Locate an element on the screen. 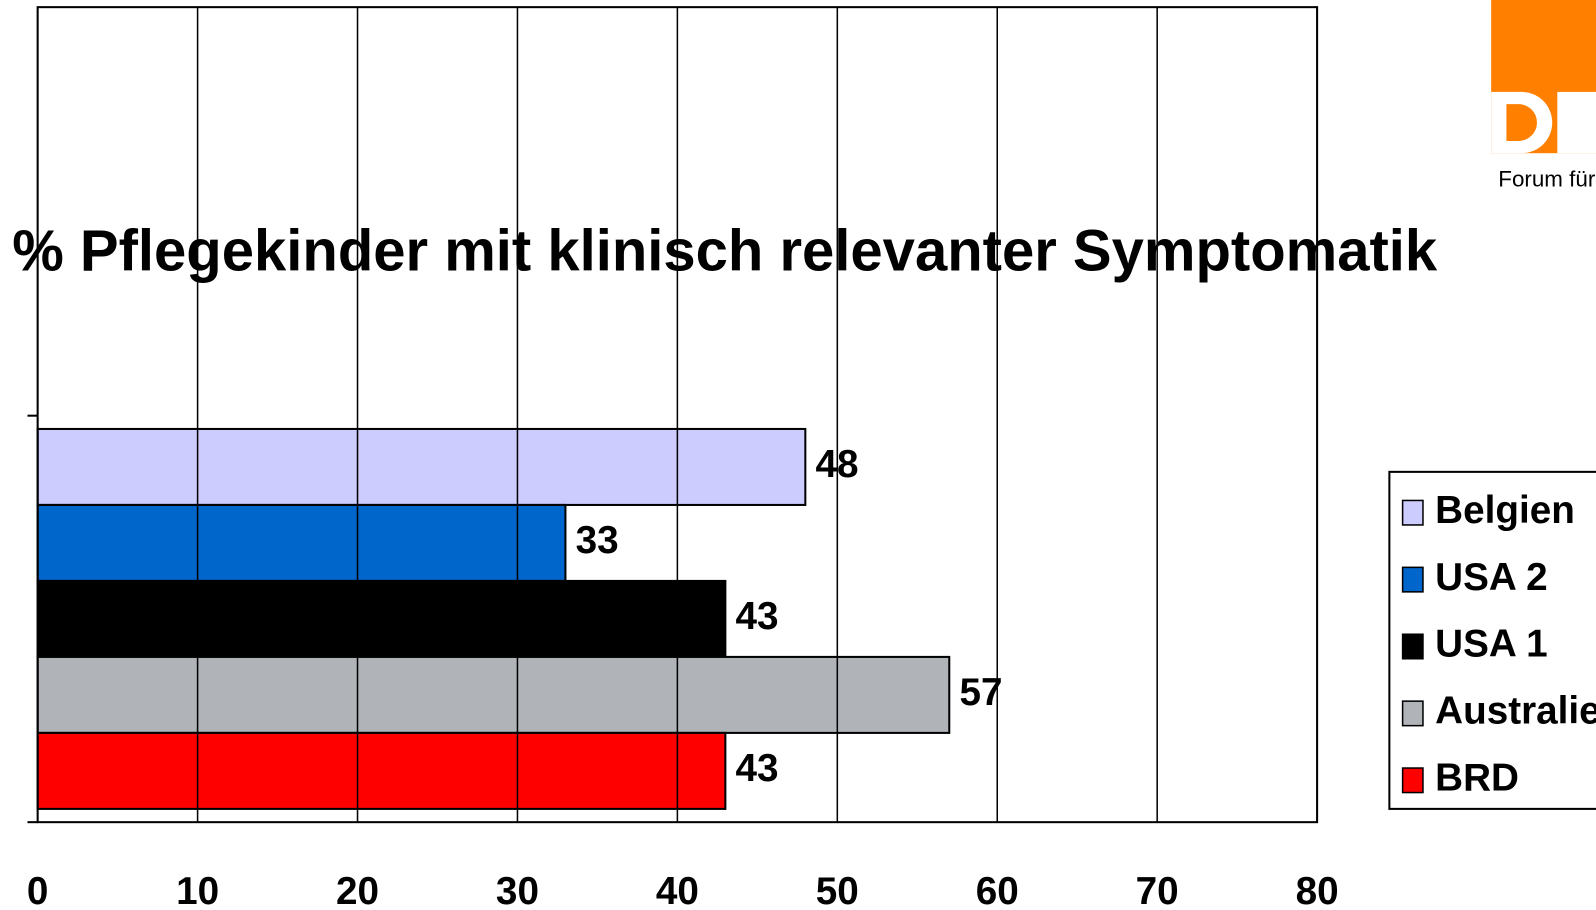 Image resolution: width=1596 pixels, height=910 pixels. legend-label: USA 2 is located at coordinates (1491, 577).